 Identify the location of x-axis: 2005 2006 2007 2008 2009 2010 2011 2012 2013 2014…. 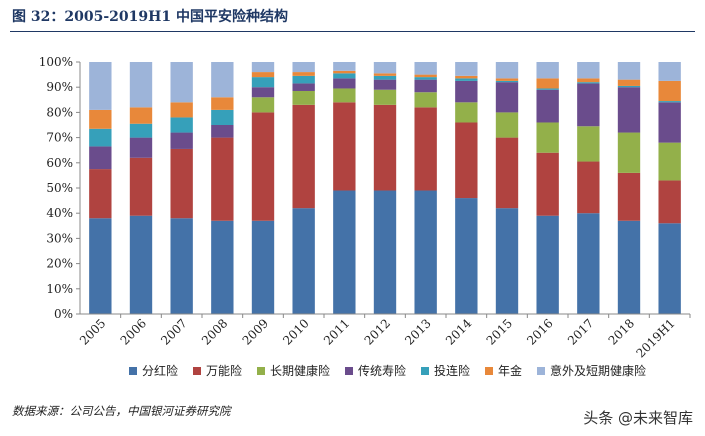
(384, 337).